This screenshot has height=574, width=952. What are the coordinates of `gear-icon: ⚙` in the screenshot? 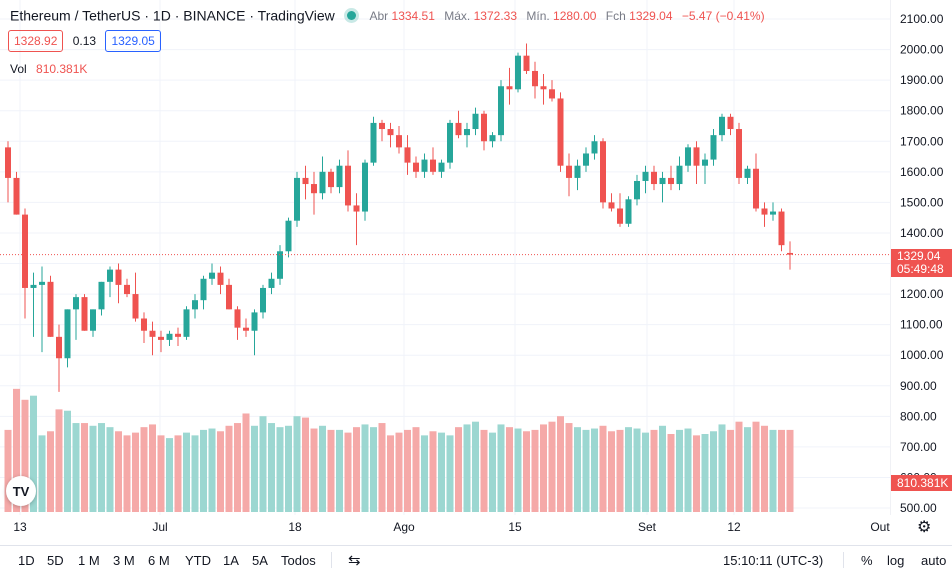 It's located at (924, 527).